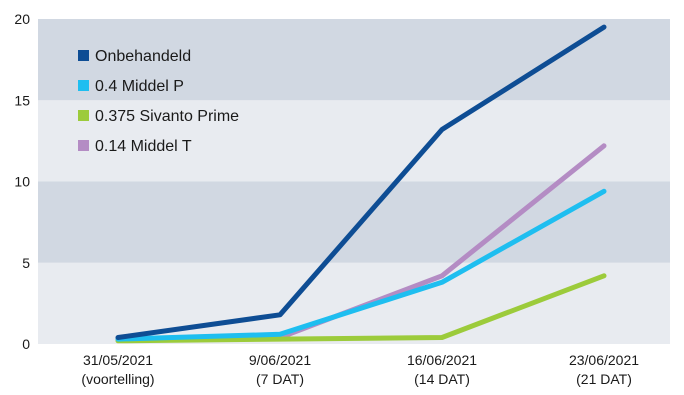 This screenshot has height=395, width=684. What do you see at coordinates (118, 360) in the screenshot?
I see `x-tick-label: 31/05/2021` at bounding box center [118, 360].